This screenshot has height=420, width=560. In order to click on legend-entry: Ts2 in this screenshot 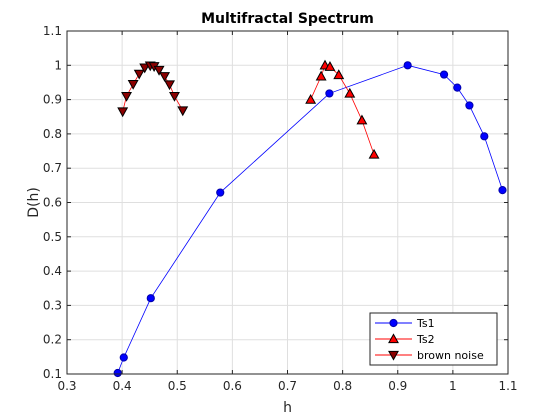, I will do `click(405, 339)`.